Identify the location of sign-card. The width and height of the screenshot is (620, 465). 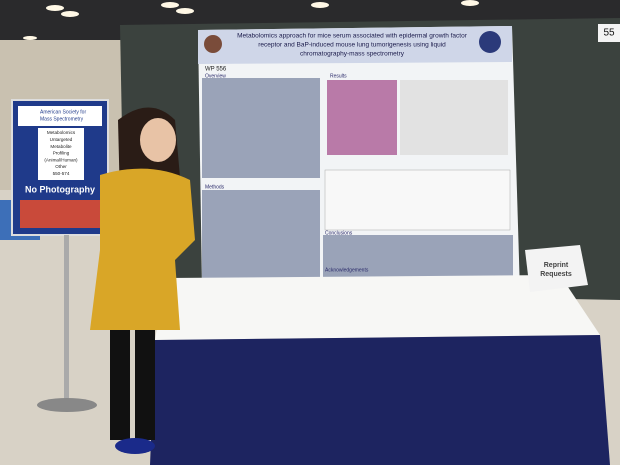
(61, 154).